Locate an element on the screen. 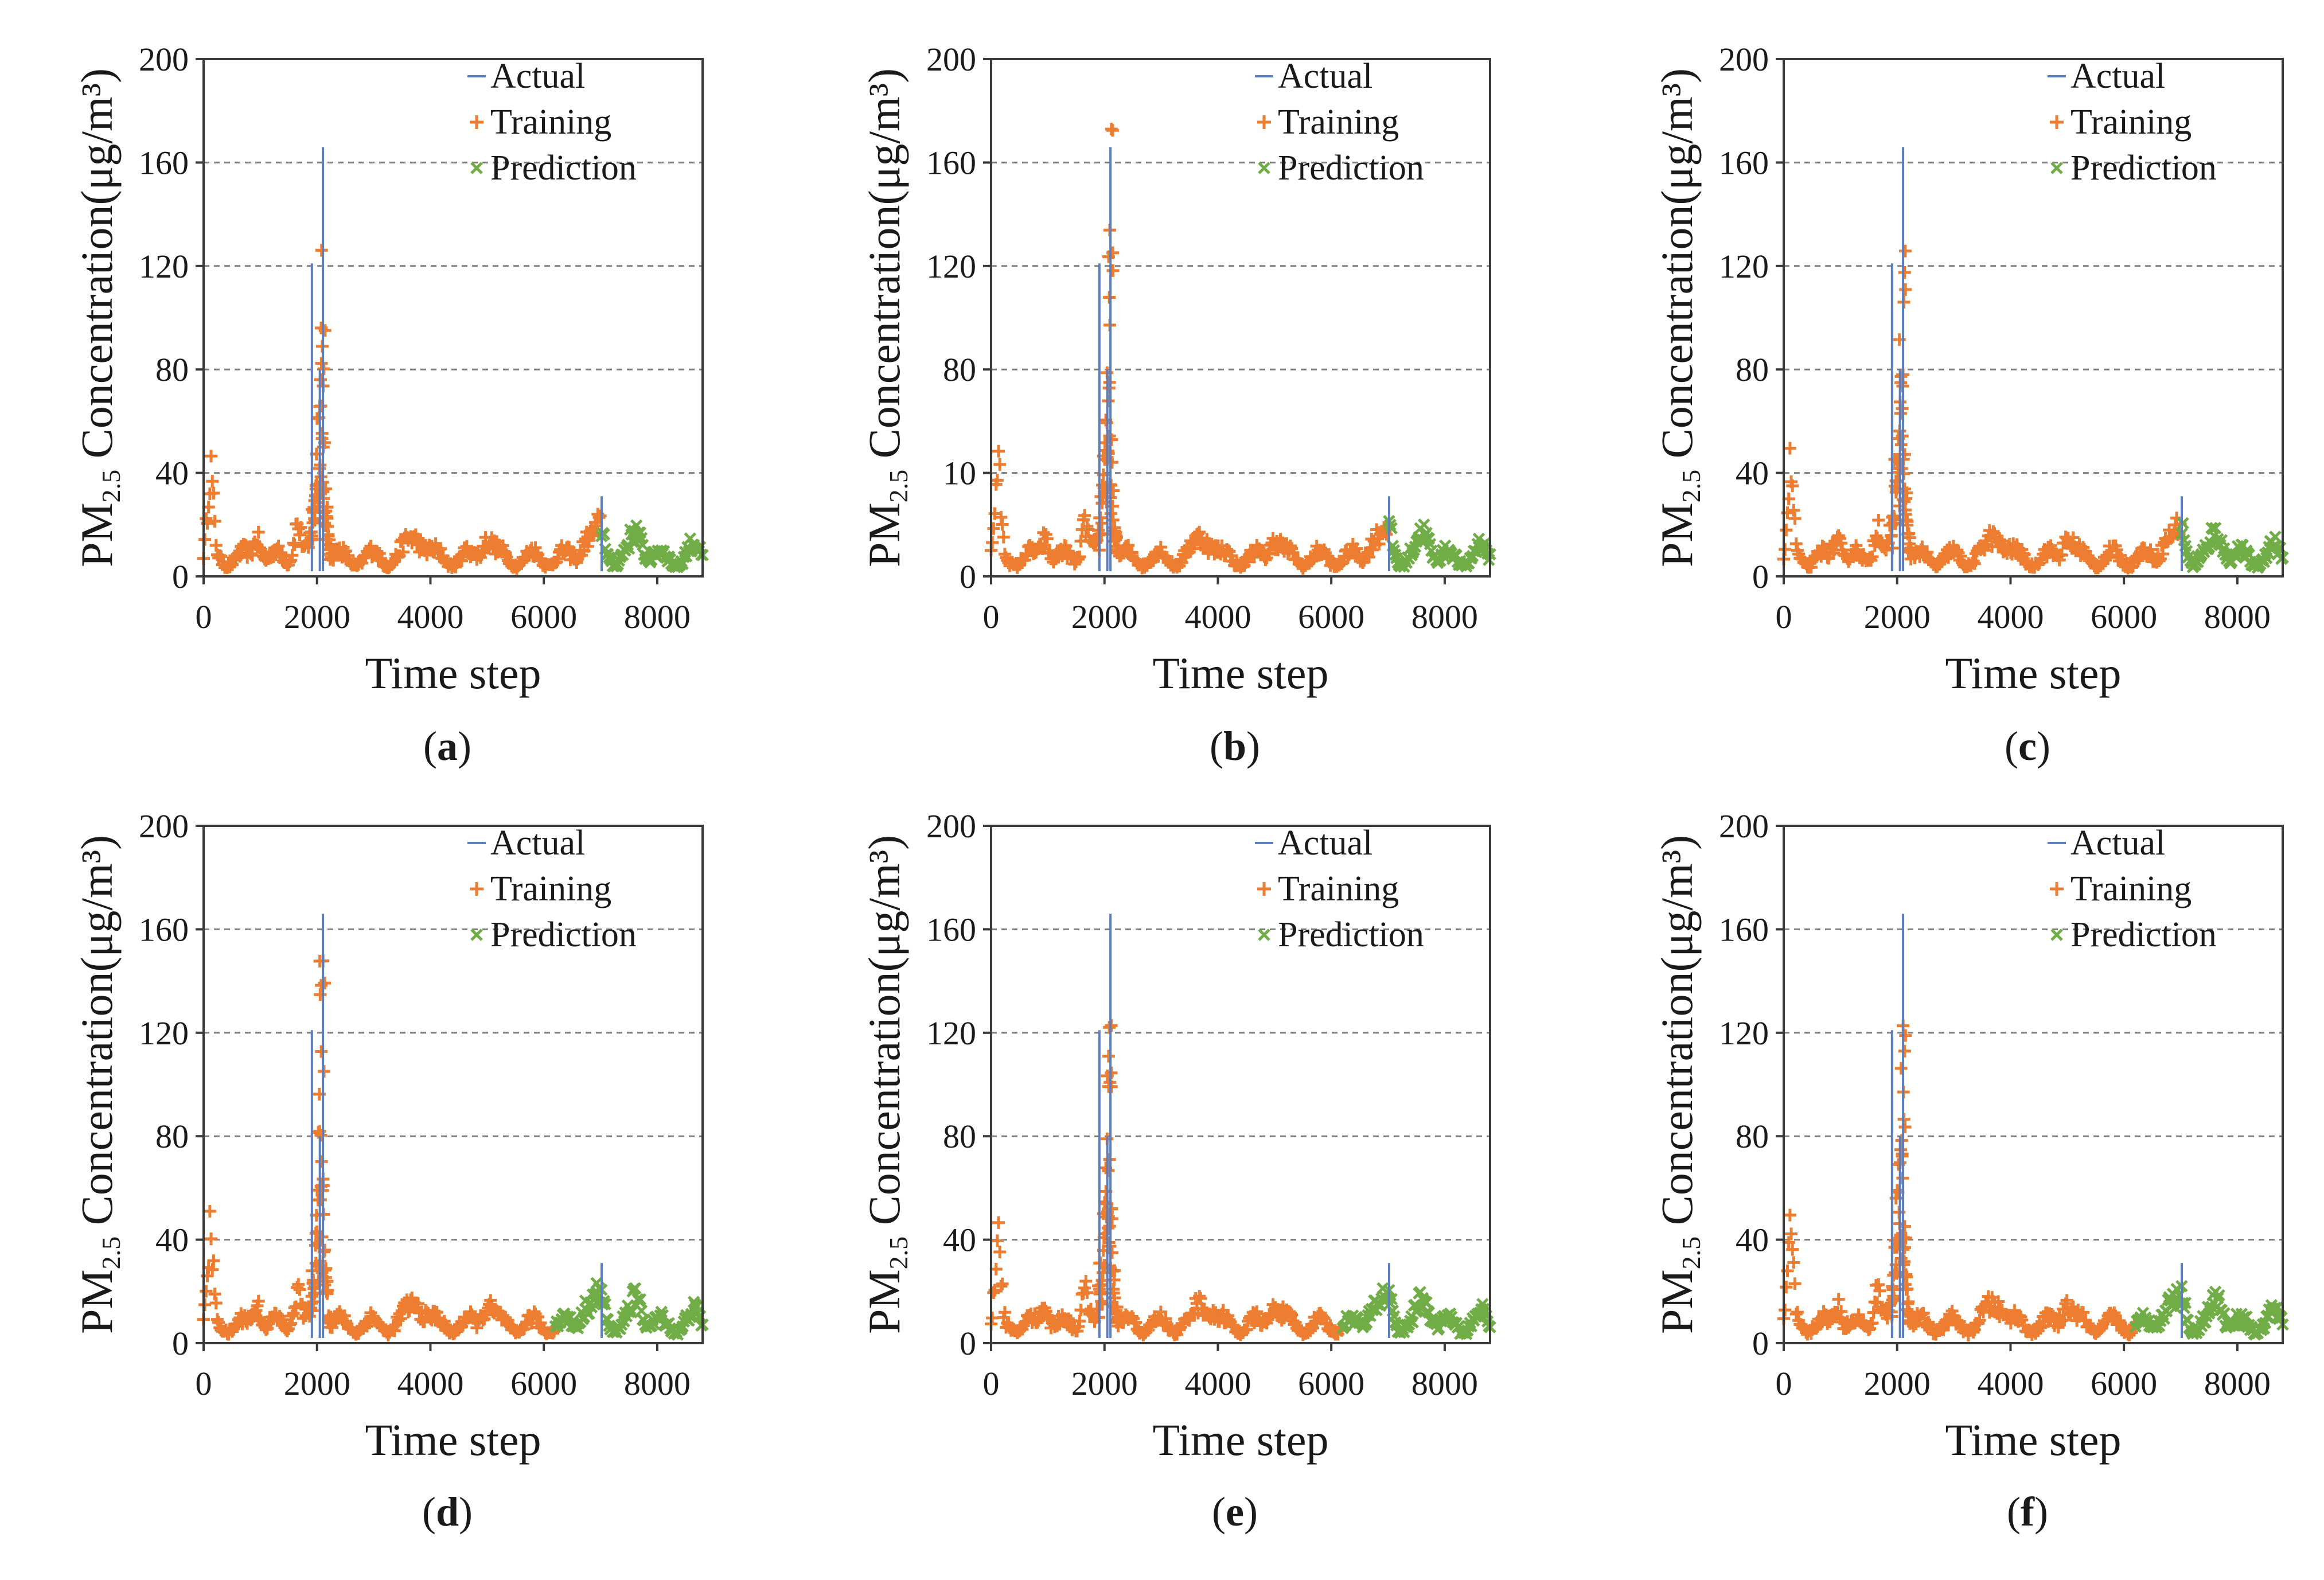  x-axis-label: Time step is located at coordinates (2033, 673).